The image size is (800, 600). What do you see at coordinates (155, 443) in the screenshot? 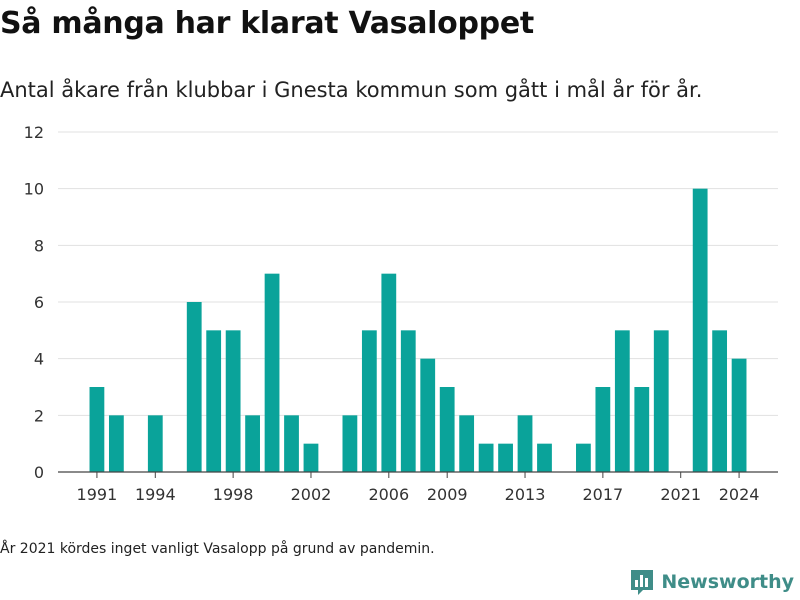
I see `bar-1994` at bounding box center [155, 443].